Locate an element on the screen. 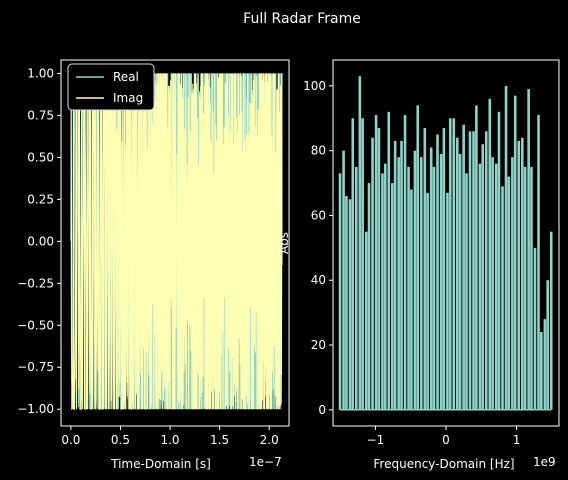 The image size is (568, 480). x-tick-label: 0 is located at coordinates (446, 440).